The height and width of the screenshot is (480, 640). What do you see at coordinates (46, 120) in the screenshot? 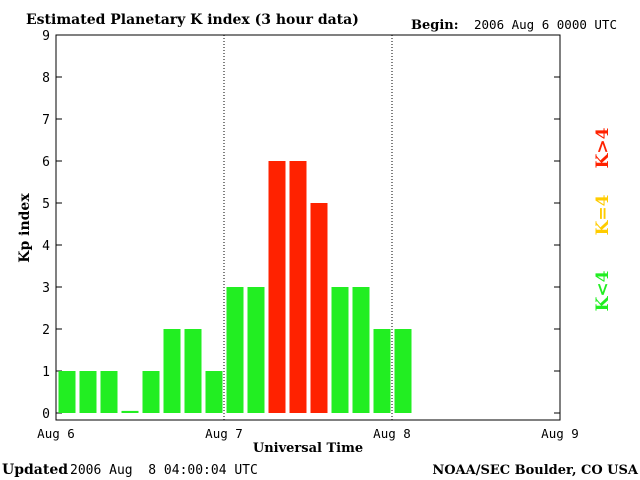
I see `y-tick-label: 7` at bounding box center [46, 120].